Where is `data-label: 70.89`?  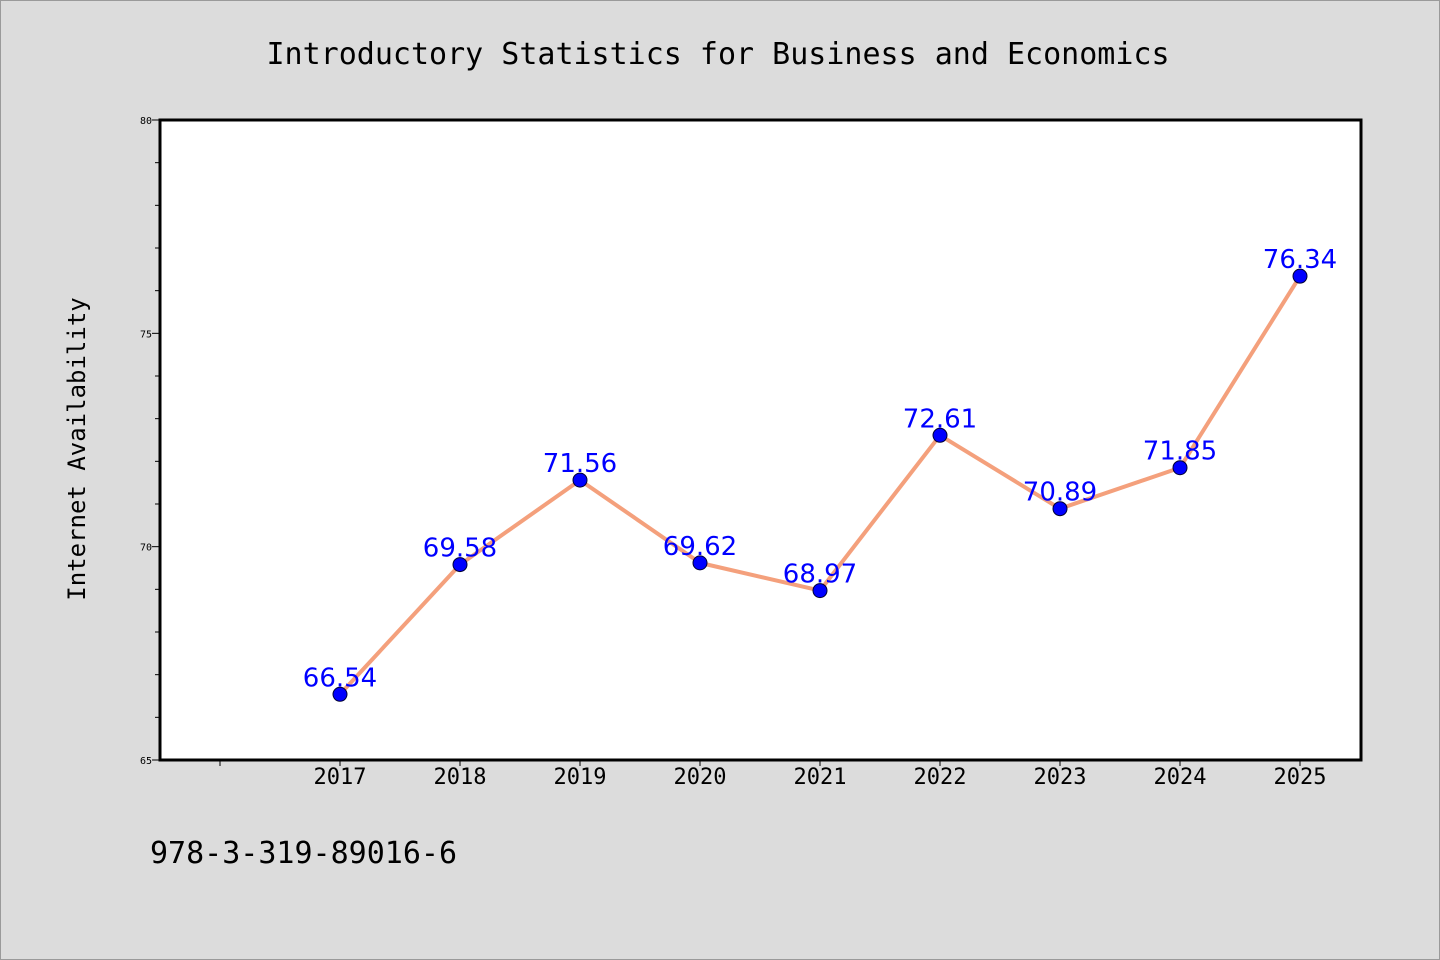 data-label: 70.89 is located at coordinates (1060, 493).